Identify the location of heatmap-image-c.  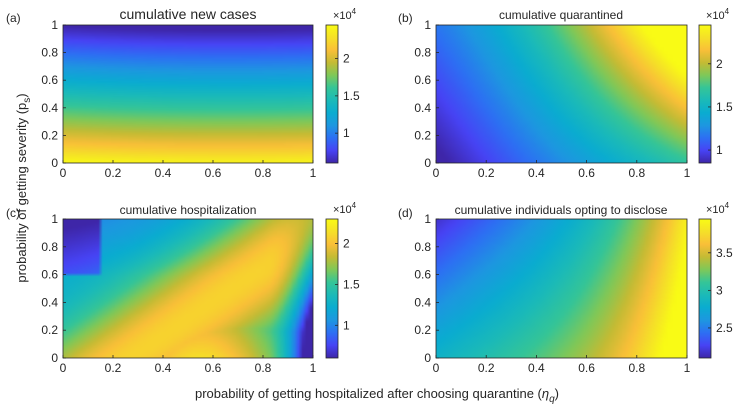
(188, 288).